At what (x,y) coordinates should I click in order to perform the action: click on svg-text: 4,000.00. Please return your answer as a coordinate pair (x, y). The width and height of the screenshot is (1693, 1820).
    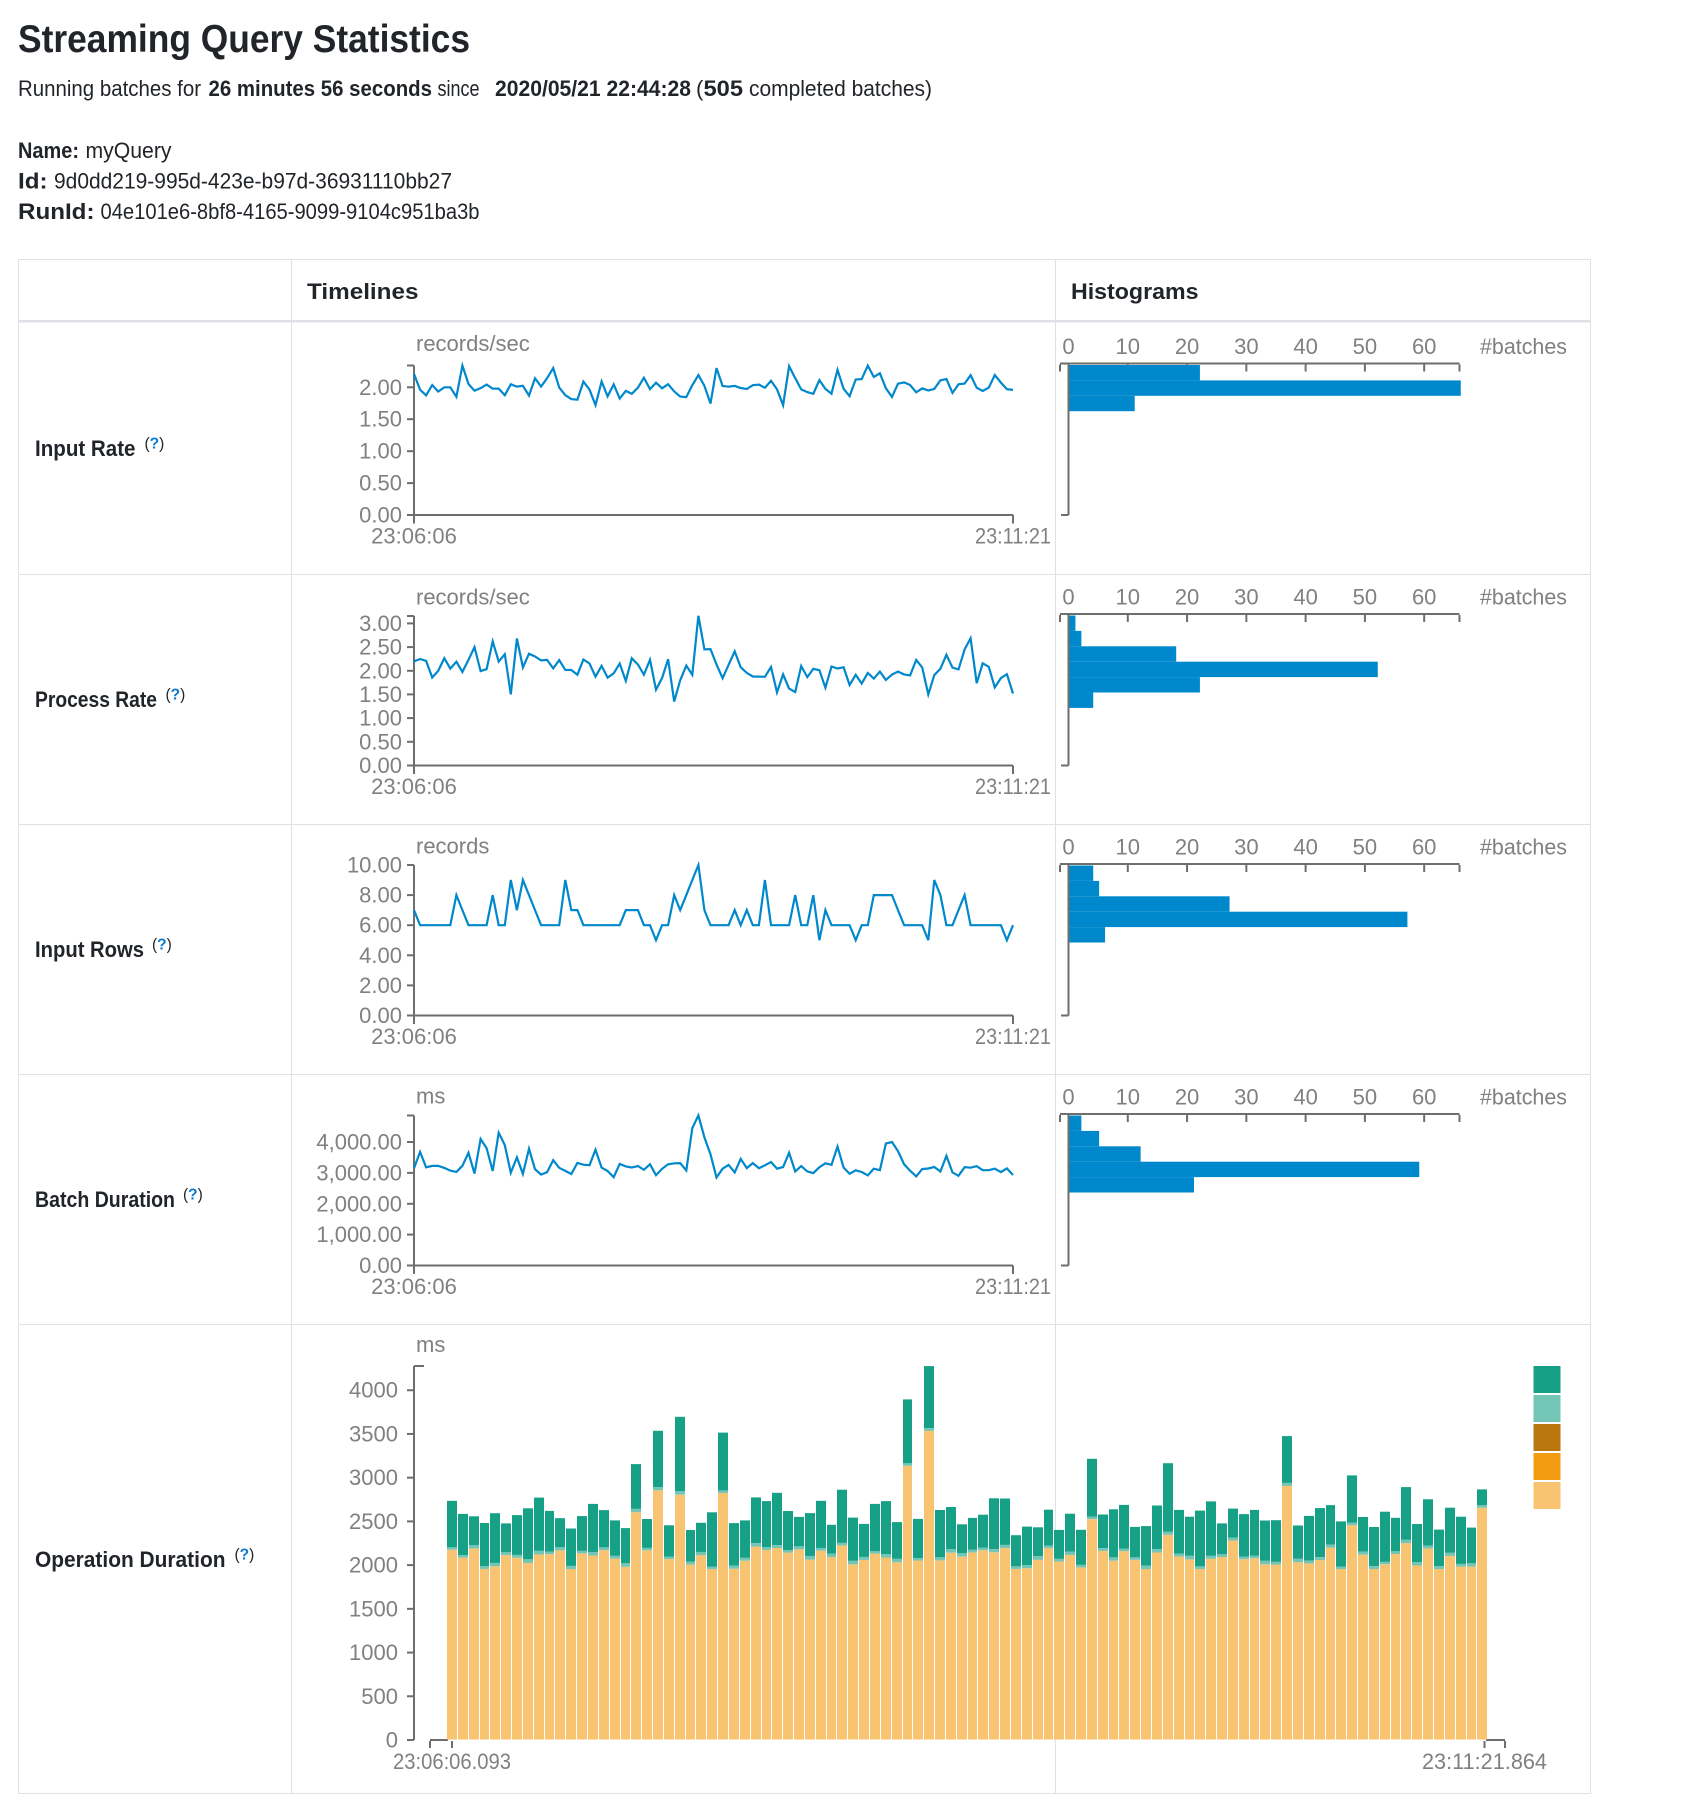
    Looking at the image, I should click on (359, 1142).